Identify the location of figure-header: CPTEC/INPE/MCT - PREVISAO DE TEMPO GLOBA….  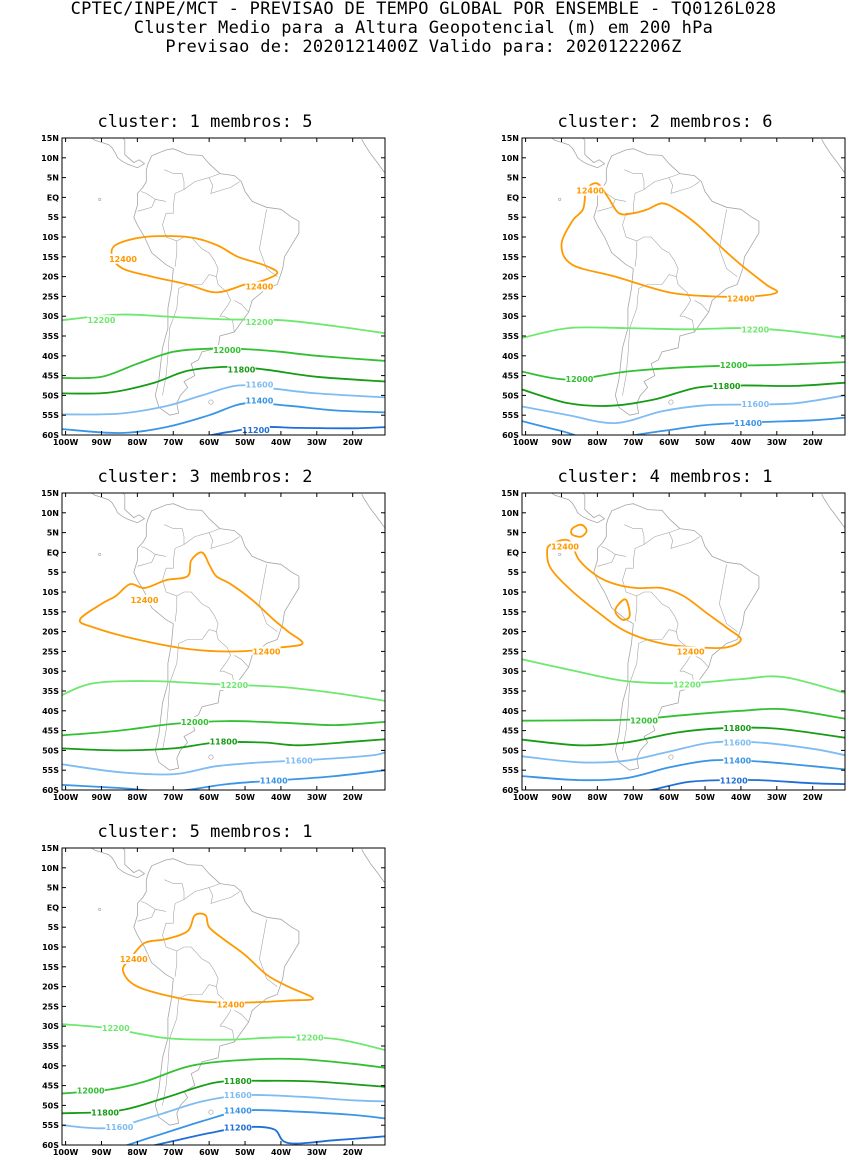
(423, 28).